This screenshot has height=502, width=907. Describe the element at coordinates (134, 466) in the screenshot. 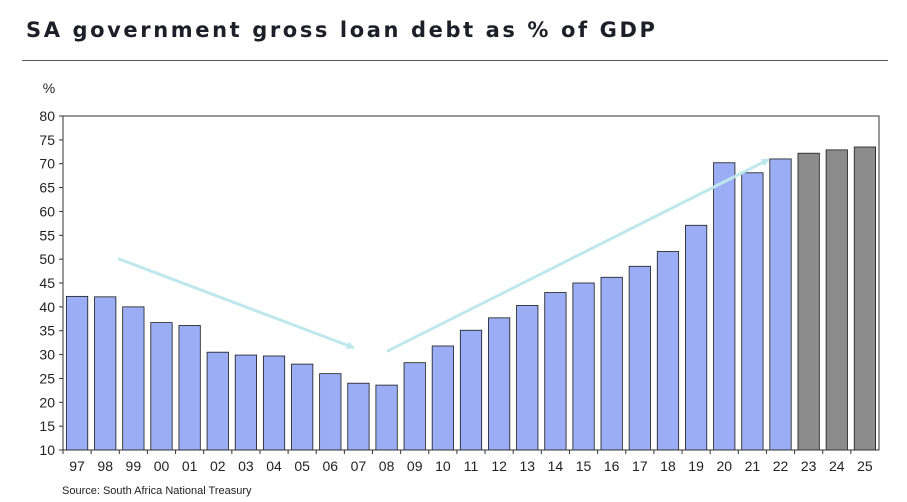

I see `x-tick-label-99: 99` at that location.